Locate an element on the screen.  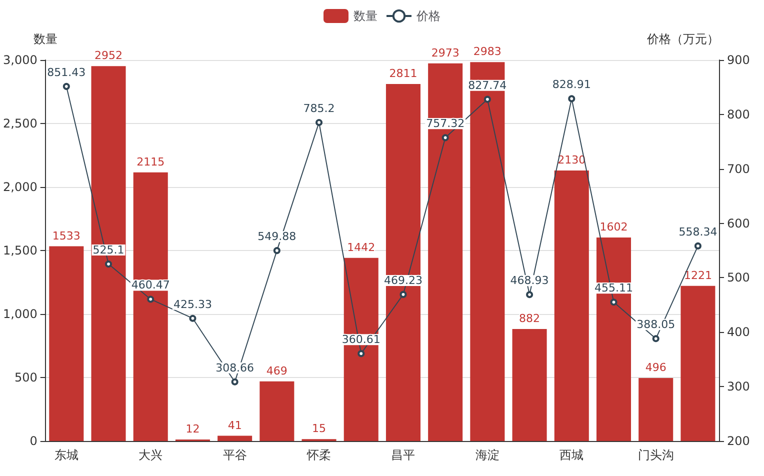
data-label: 469.23 is located at coordinates (403, 280).